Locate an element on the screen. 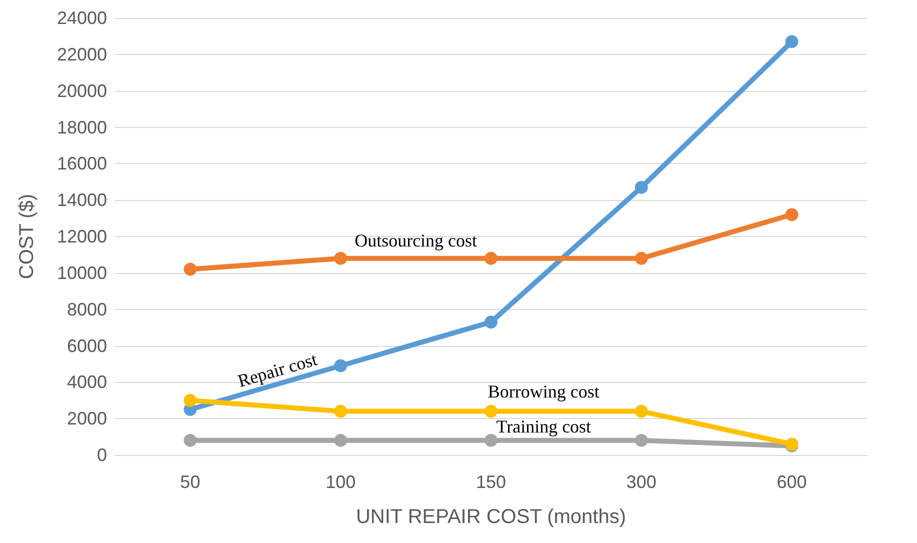  y-tick-label: 20000 is located at coordinates (81, 90).